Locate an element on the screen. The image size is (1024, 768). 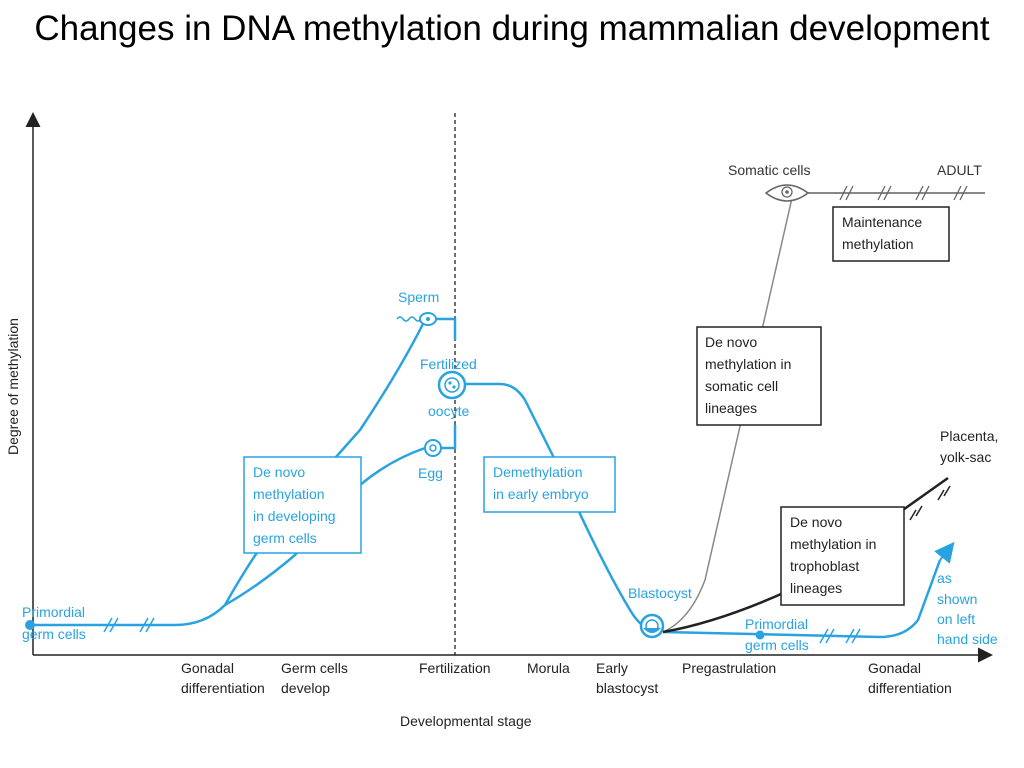
blastocyst-icon is located at coordinates (652, 626).